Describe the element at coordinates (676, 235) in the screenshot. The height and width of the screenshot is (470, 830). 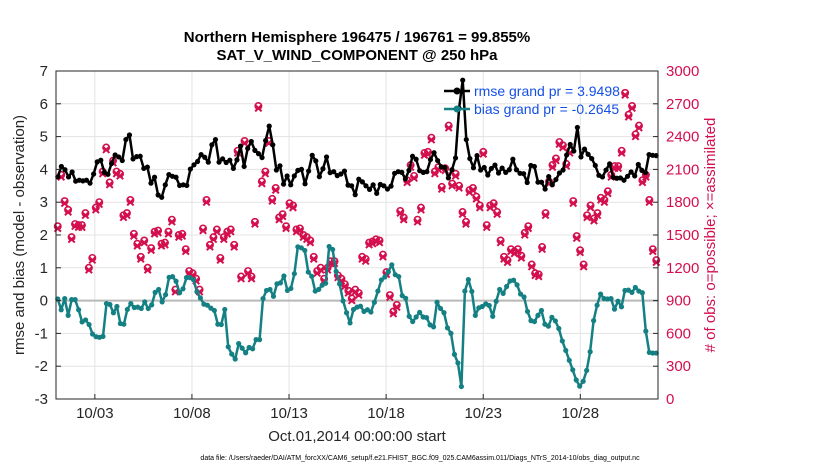
I see `right-y-axis: 0 300 600 900 1200 1500 1800 2100 2400 2700 3000` at that location.